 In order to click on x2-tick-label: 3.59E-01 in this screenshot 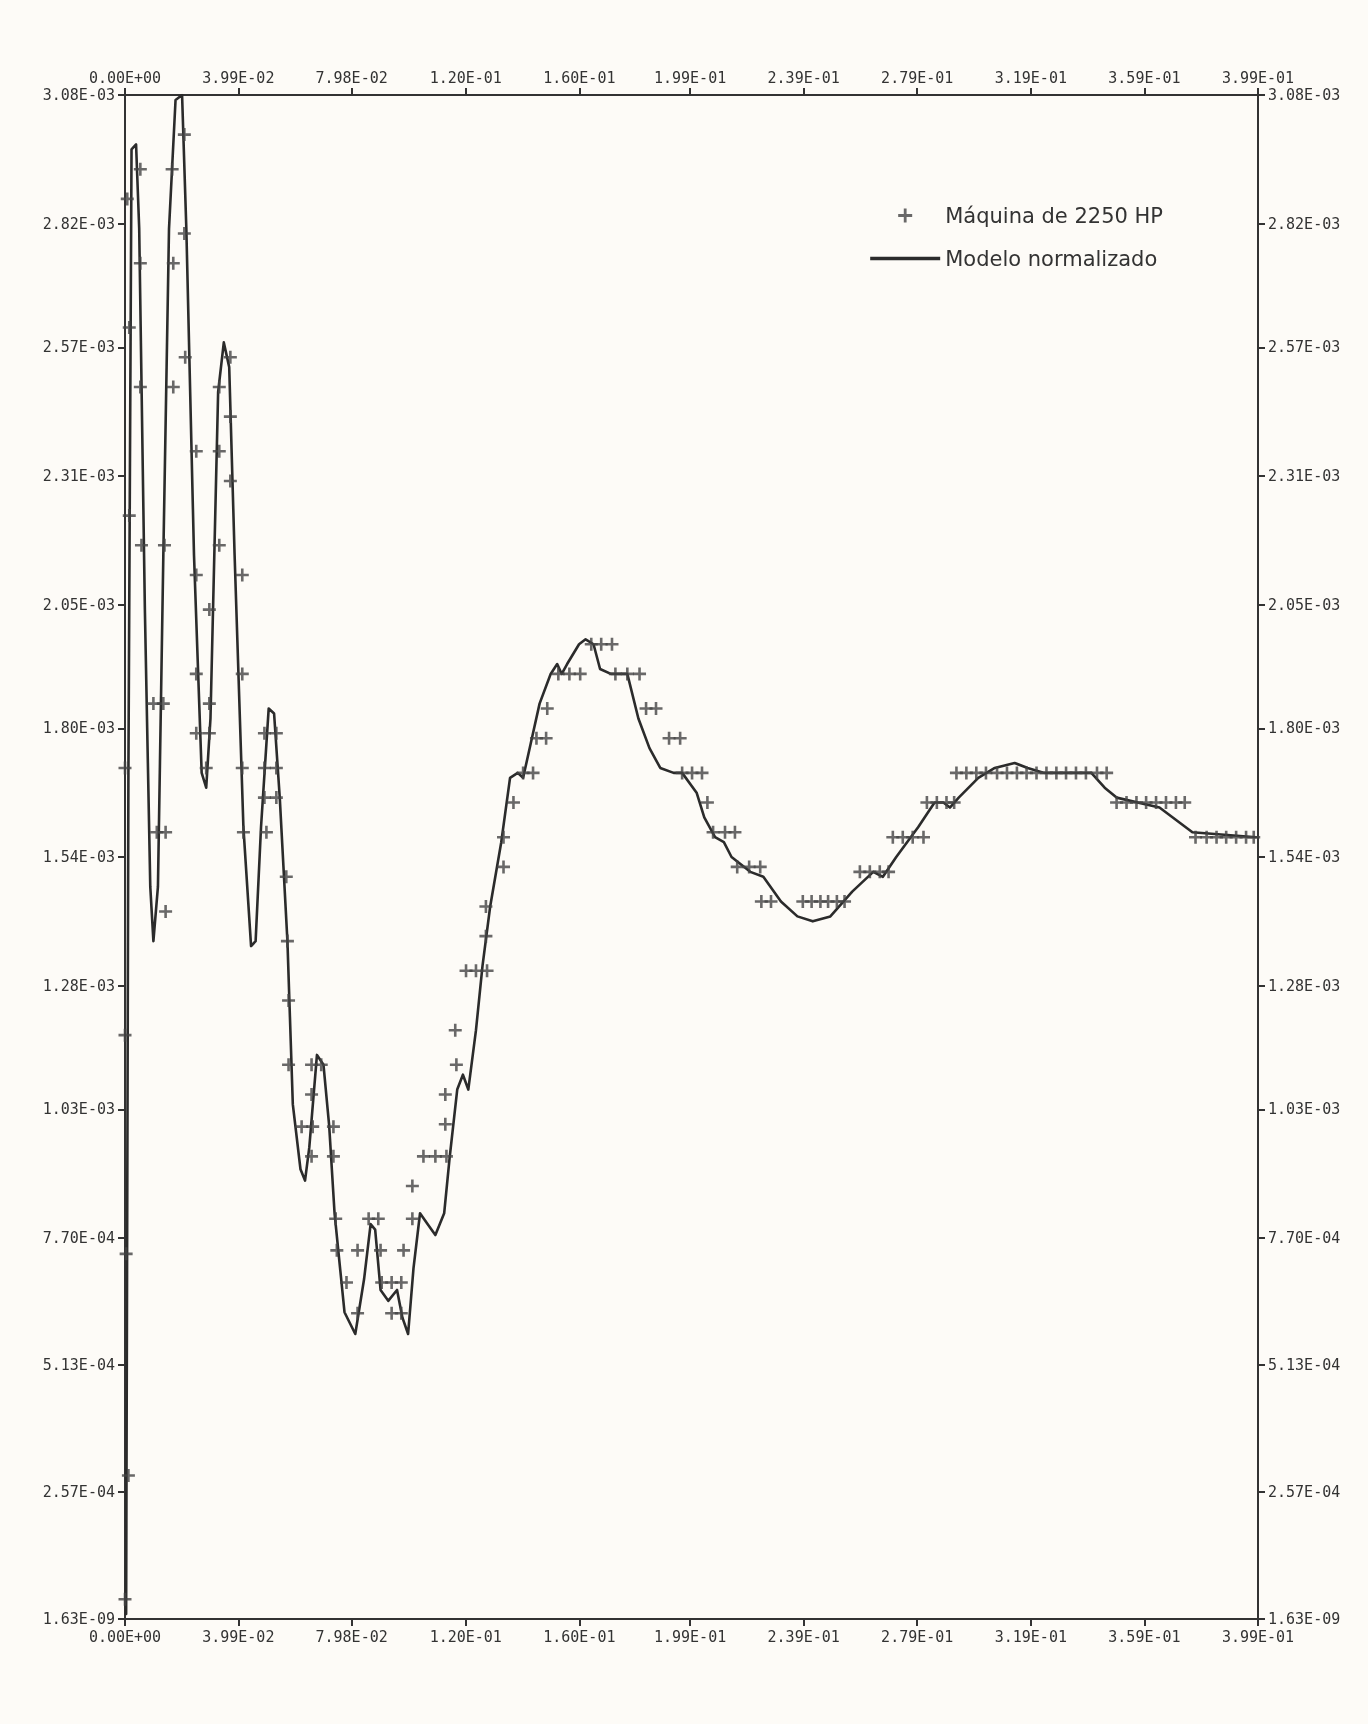, I will do `click(1144, 77)`.